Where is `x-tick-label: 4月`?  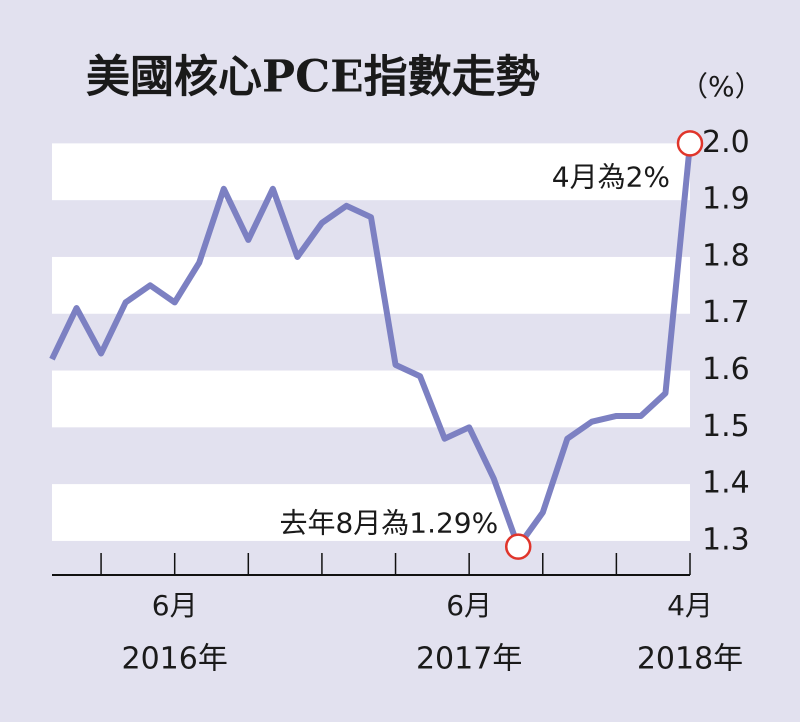
x-tick-label: 4月 is located at coordinates (690, 605).